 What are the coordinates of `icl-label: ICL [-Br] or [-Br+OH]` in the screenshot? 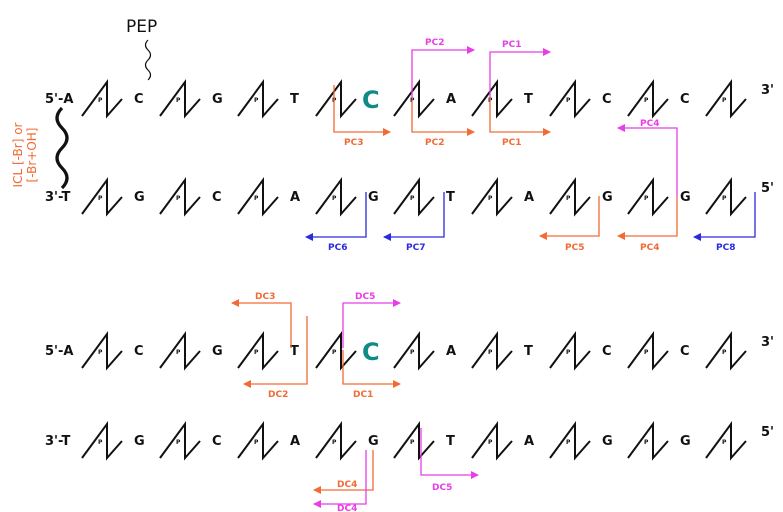 It's located at (25, 154).